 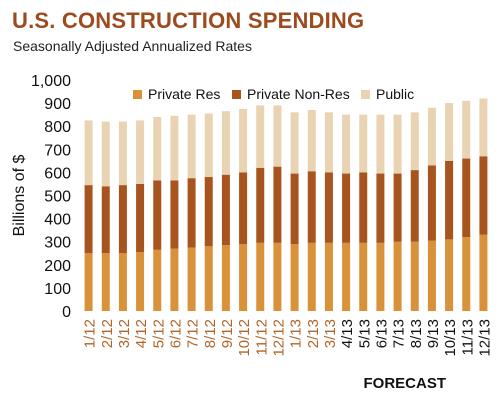 I want to click on x-tick-label: 8/12, so click(x=210, y=333).